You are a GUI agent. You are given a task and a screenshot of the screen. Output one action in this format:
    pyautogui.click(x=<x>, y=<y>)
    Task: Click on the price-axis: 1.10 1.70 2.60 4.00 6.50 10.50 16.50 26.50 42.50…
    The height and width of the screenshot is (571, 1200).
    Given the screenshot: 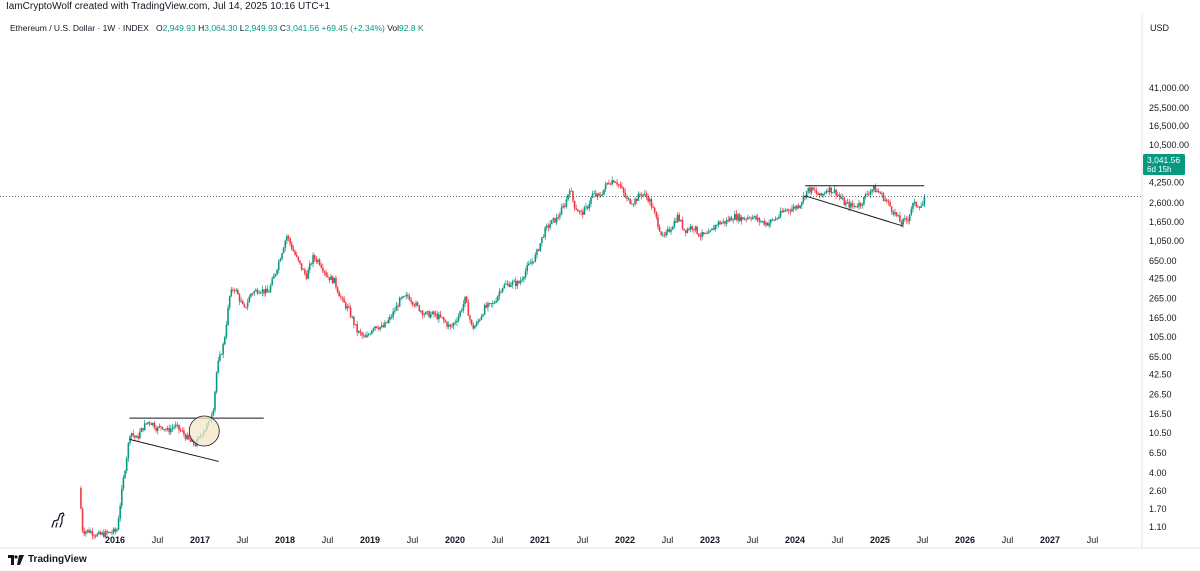 What is the action you would take?
    pyautogui.click(x=1169, y=307)
    